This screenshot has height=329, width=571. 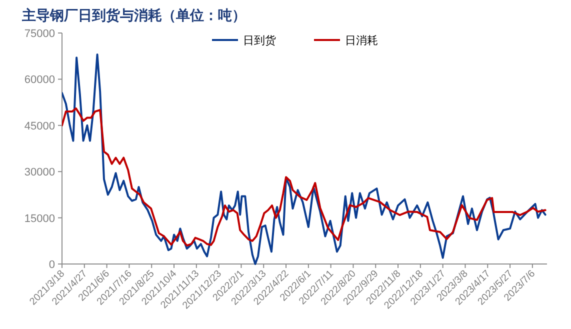 I want to click on y-tick-label: 60000, so click(x=39, y=80).